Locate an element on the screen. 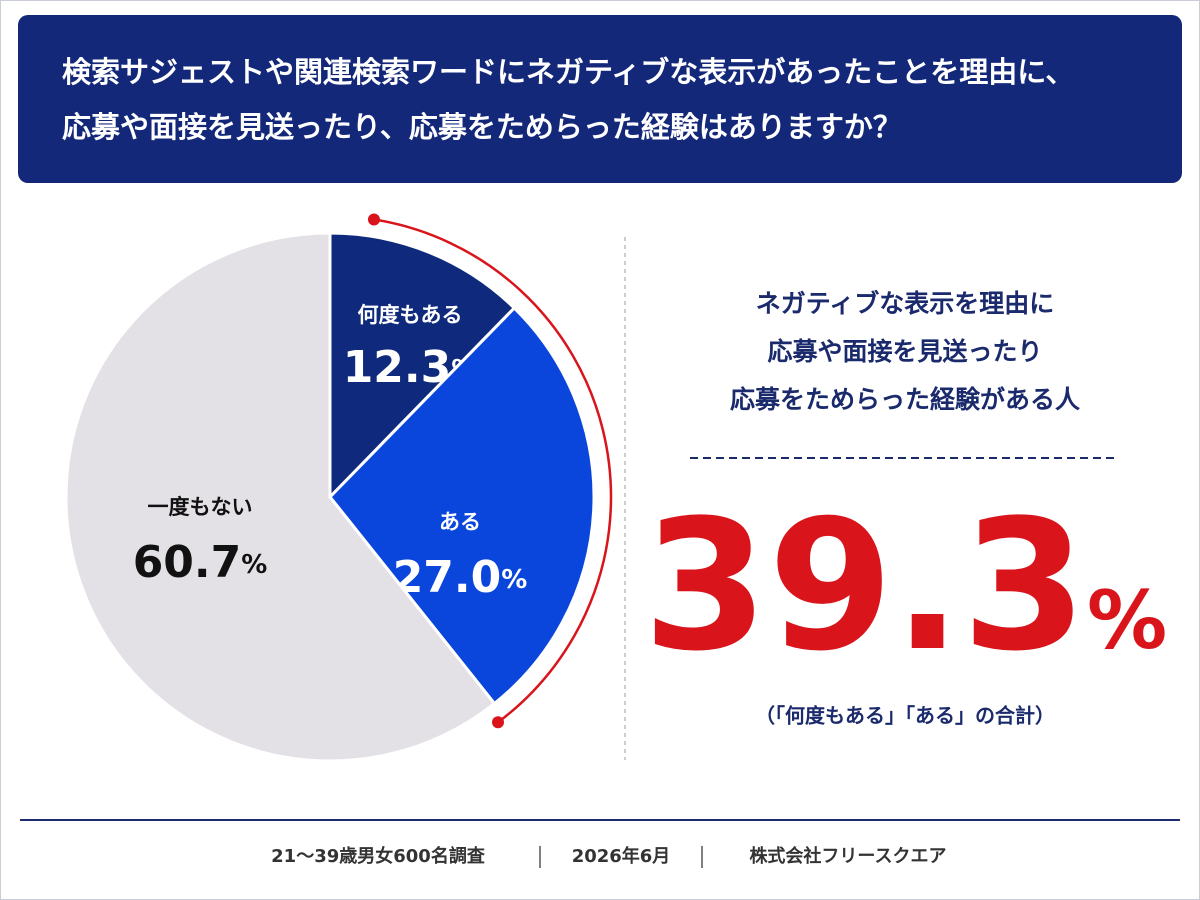 This screenshot has width=1200, height=900. slice-category: 一度もない is located at coordinates (200, 507).